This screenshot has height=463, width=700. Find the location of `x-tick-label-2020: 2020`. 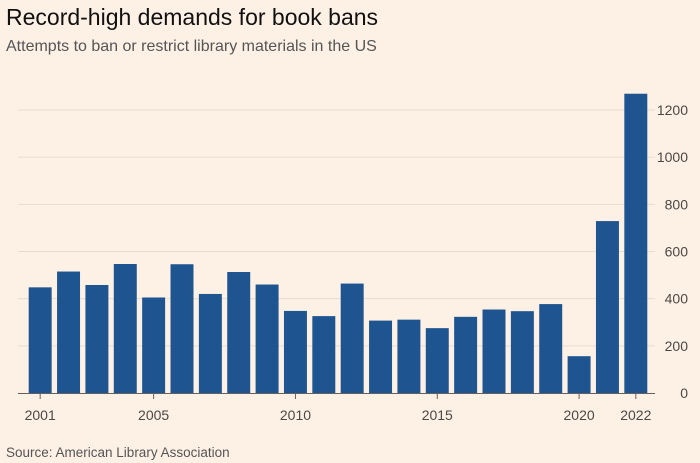

x-tick-label-2020: 2020 is located at coordinates (579, 415).